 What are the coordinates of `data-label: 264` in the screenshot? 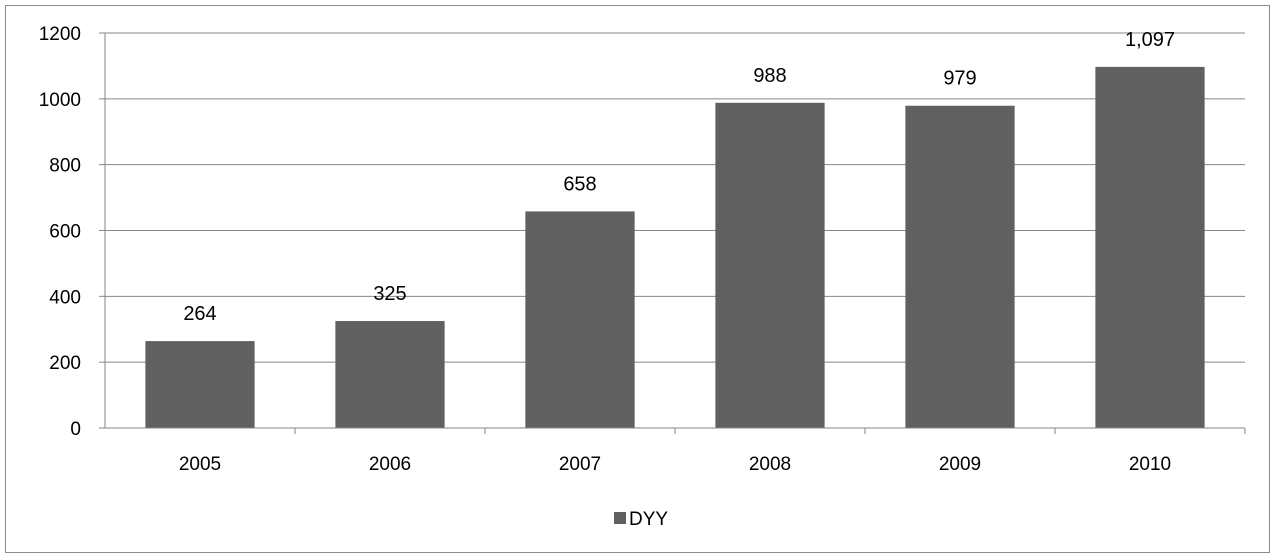 It's located at (199, 314).